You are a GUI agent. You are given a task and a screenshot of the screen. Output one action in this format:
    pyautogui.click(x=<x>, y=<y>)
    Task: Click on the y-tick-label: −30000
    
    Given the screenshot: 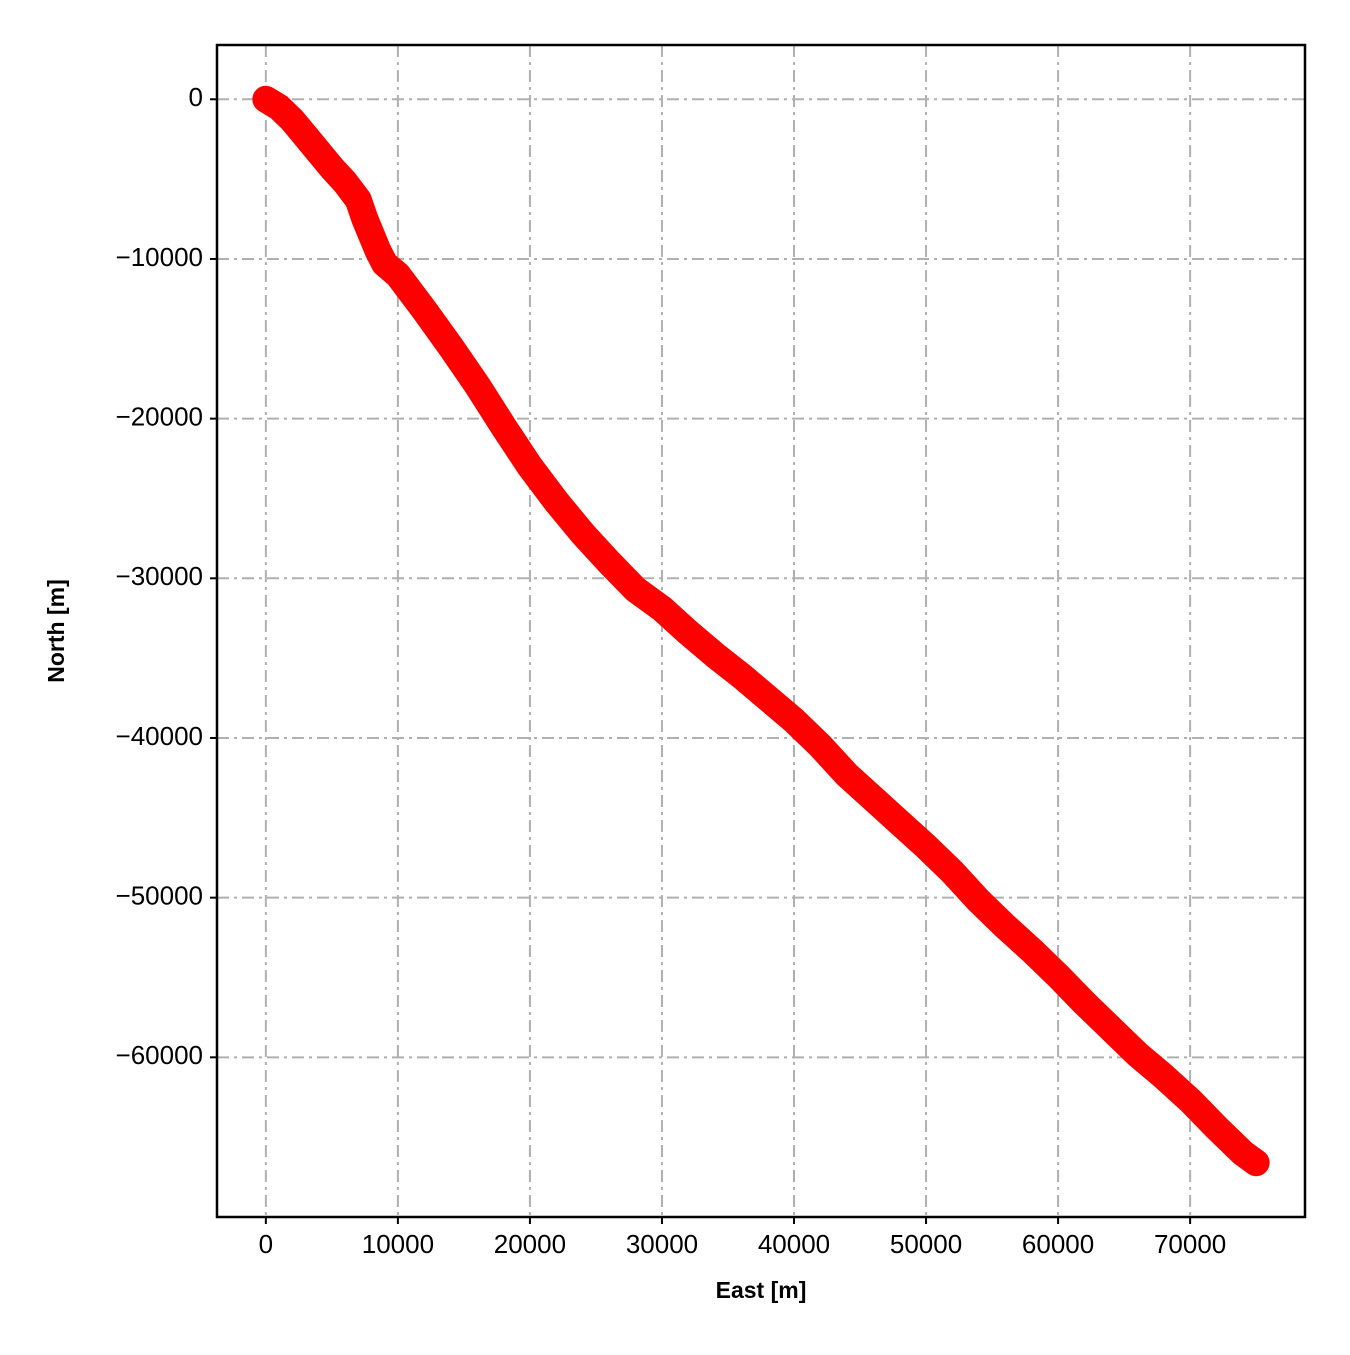 What is the action you would take?
    pyautogui.click(x=159, y=576)
    